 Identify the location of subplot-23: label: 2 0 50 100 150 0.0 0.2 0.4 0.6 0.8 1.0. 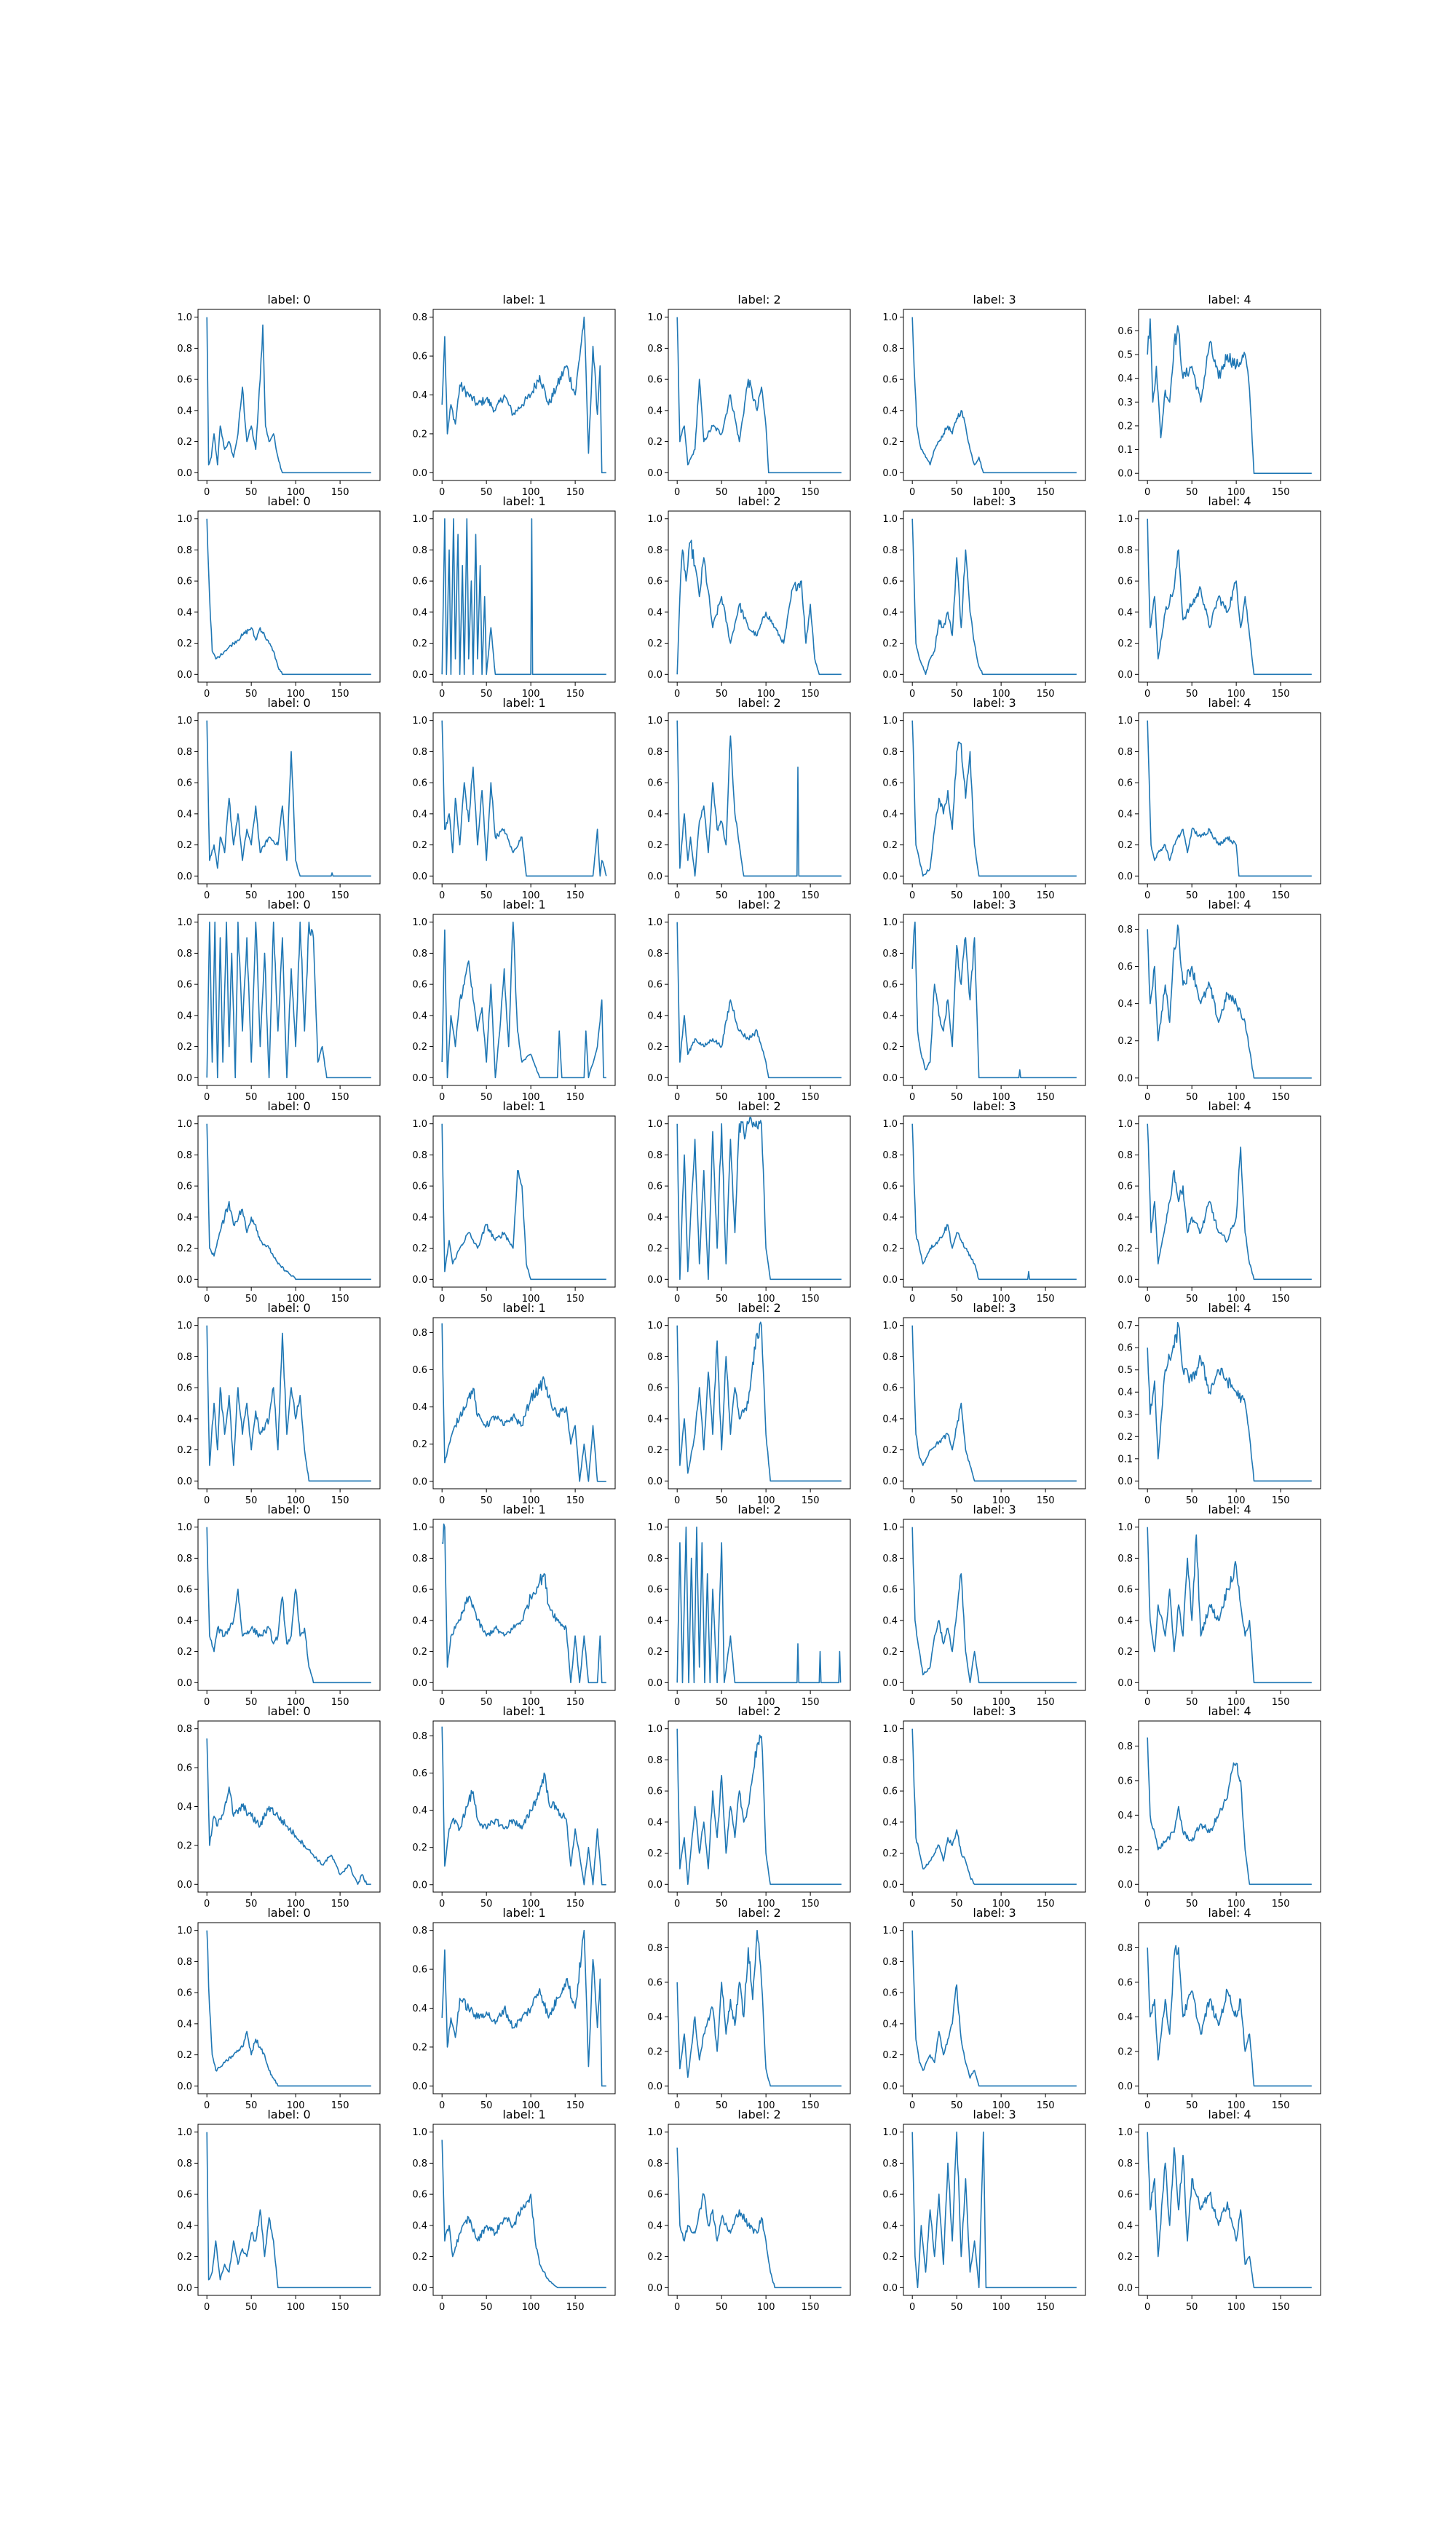
(749, 1202).